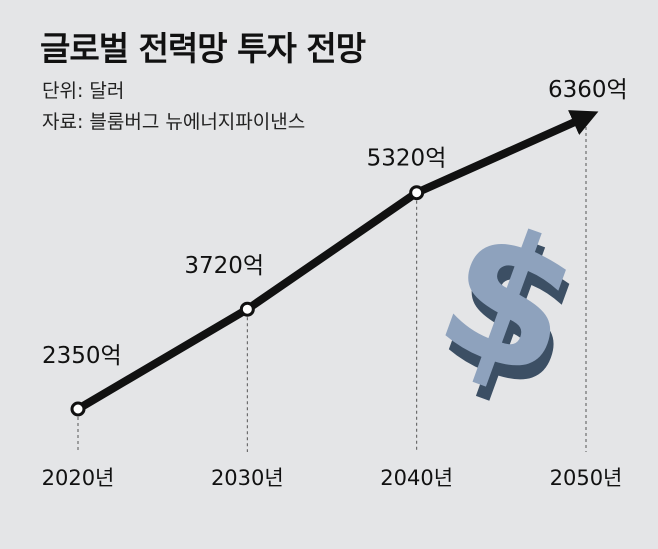  What do you see at coordinates (203, 48) in the screenshot?
I see `chart-title: 글로벌 전력망 투자 전망` at bounding box center [203, 48].